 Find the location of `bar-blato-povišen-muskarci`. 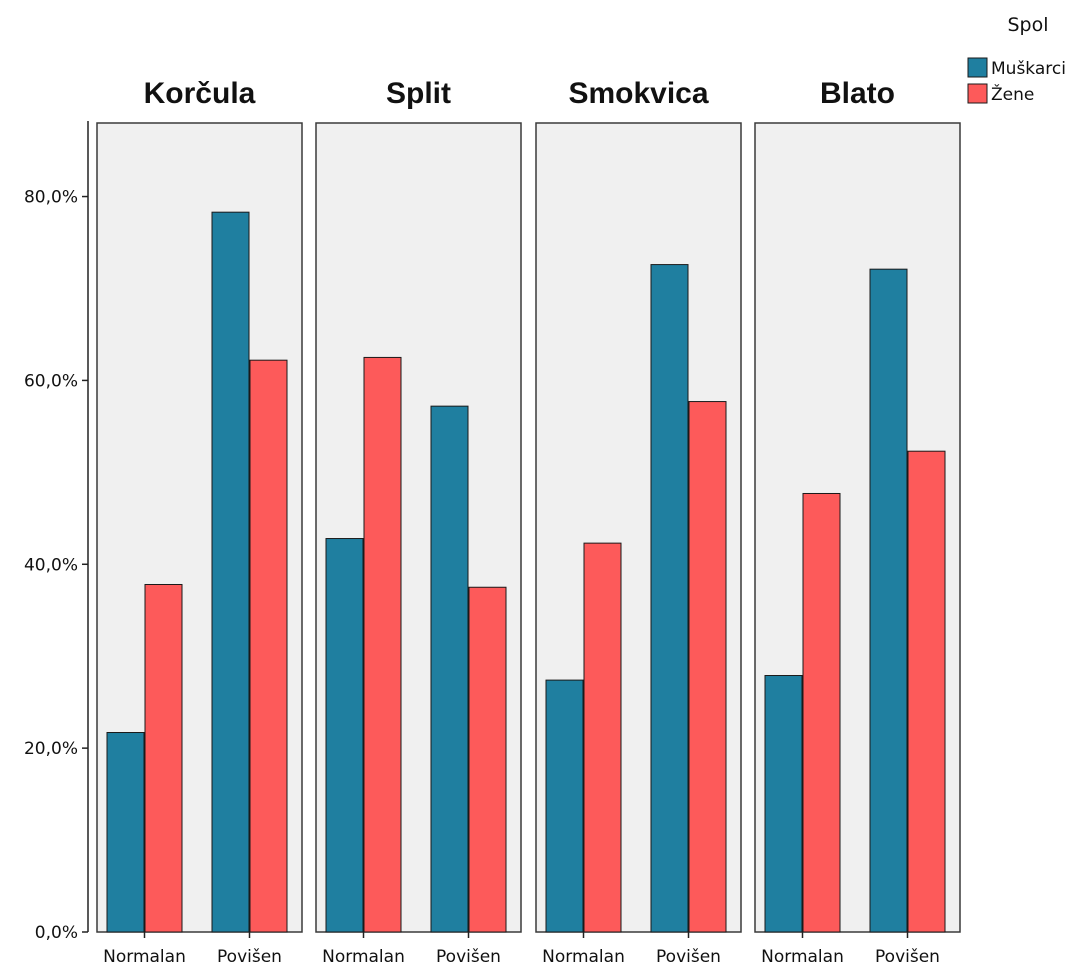

bar-blato-povišen-muskarci is located at coordinates (888, 600).